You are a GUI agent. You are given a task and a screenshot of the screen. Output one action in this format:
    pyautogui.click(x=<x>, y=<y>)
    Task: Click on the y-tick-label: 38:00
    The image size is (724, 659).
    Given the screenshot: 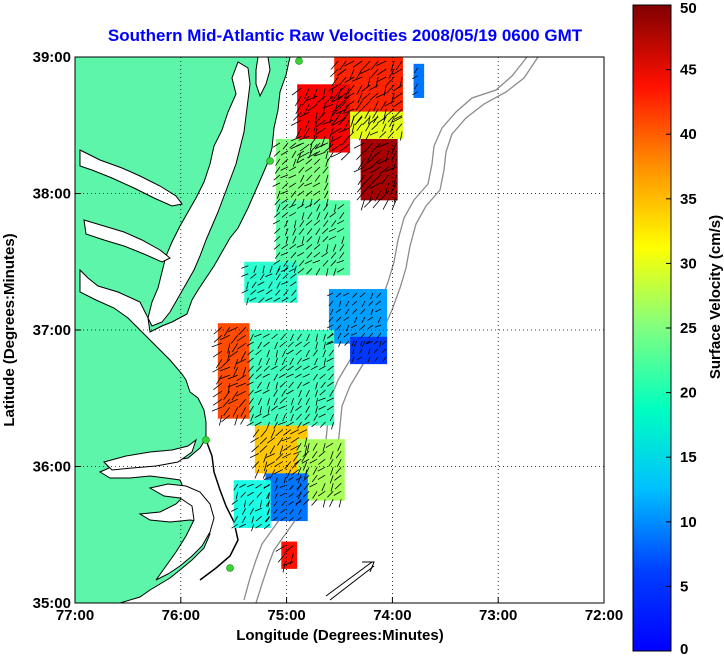 What is the action you would take?
    pyautogui.click(x=52, y=194)
    